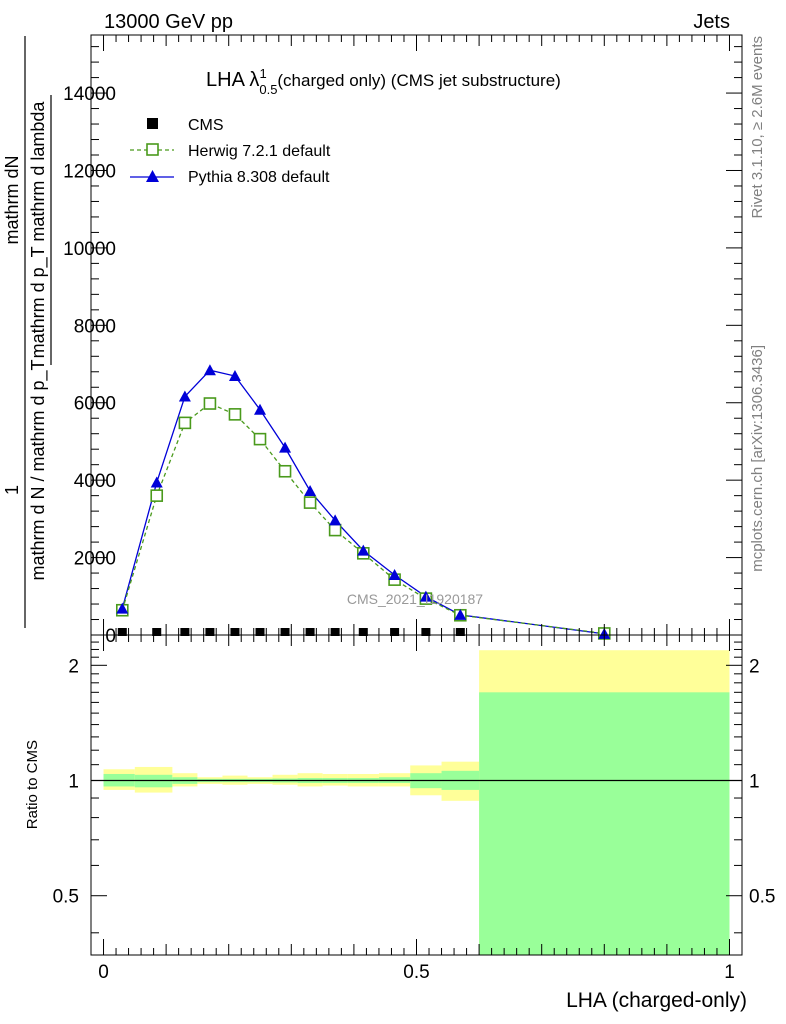 Image resolution: width=786 pixels, height=1024 pixels. Describe the element at coordinates (152, 149) in the screenshot. I see `legend-herwig-marker` at that location.